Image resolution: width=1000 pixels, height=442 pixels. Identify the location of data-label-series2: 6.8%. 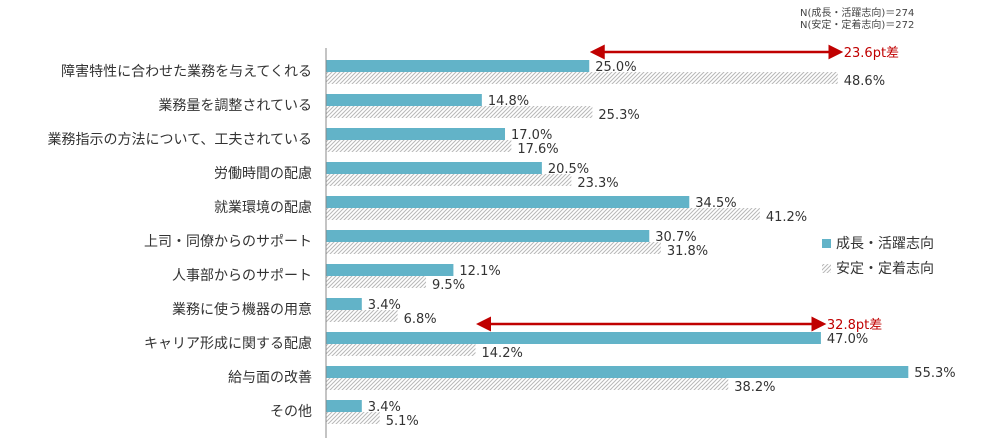
(420, 319).